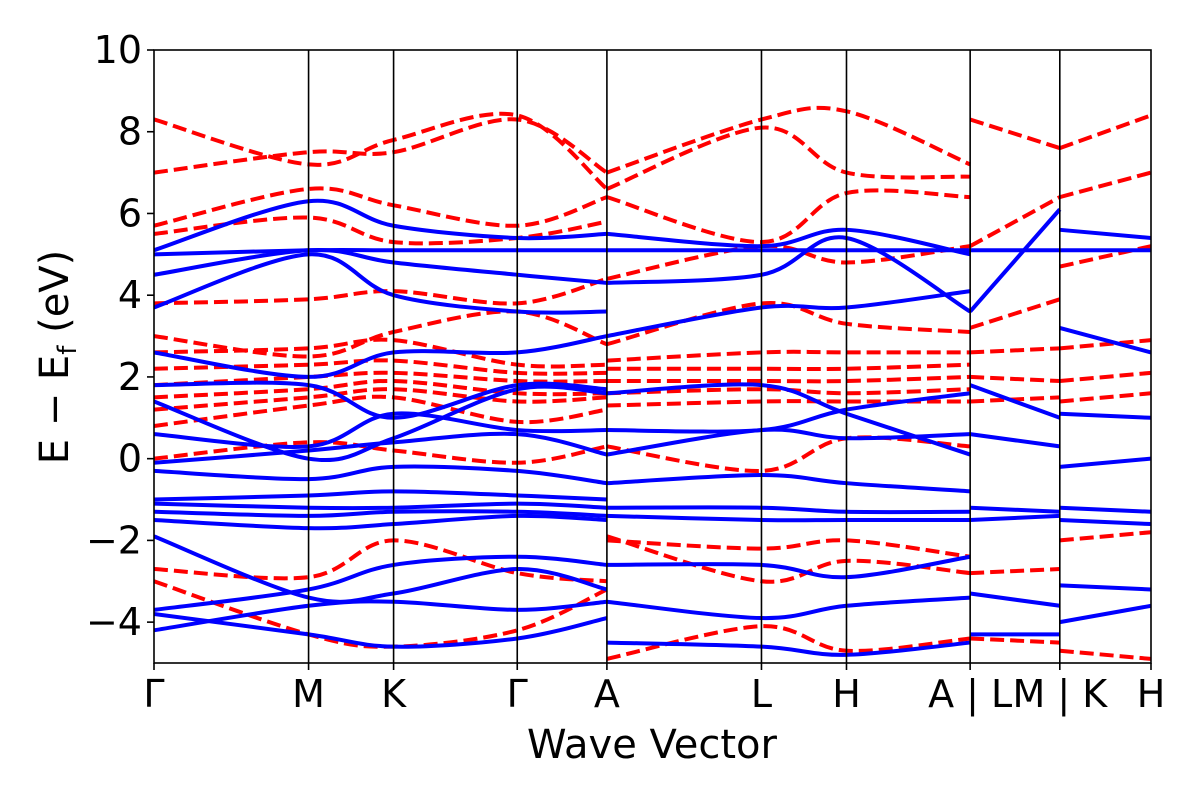  Describe the element at coordinates (55, 410) in the screenshot. I see `y-axis-label-prefix: E − E` at that location.